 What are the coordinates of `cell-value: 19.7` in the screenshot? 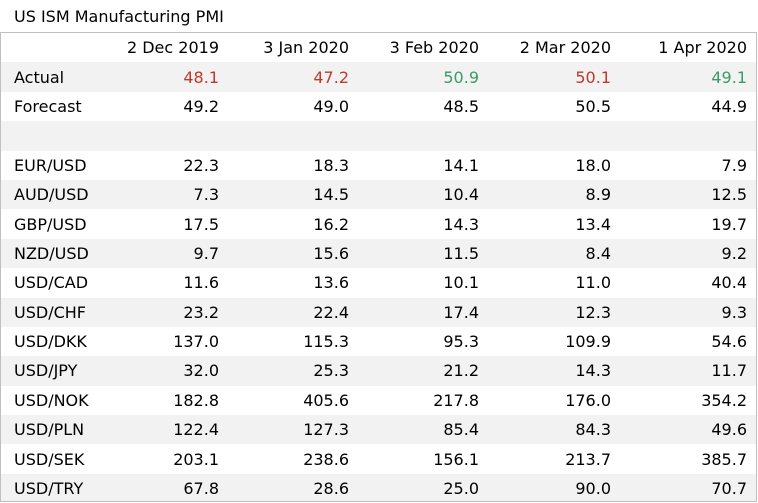 It's located at (729, 224).